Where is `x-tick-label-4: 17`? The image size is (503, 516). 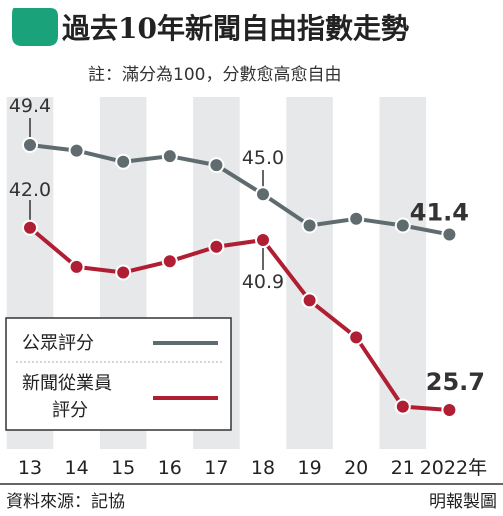 x-tick-label-4: 17 is located at coordinates (216, 468).